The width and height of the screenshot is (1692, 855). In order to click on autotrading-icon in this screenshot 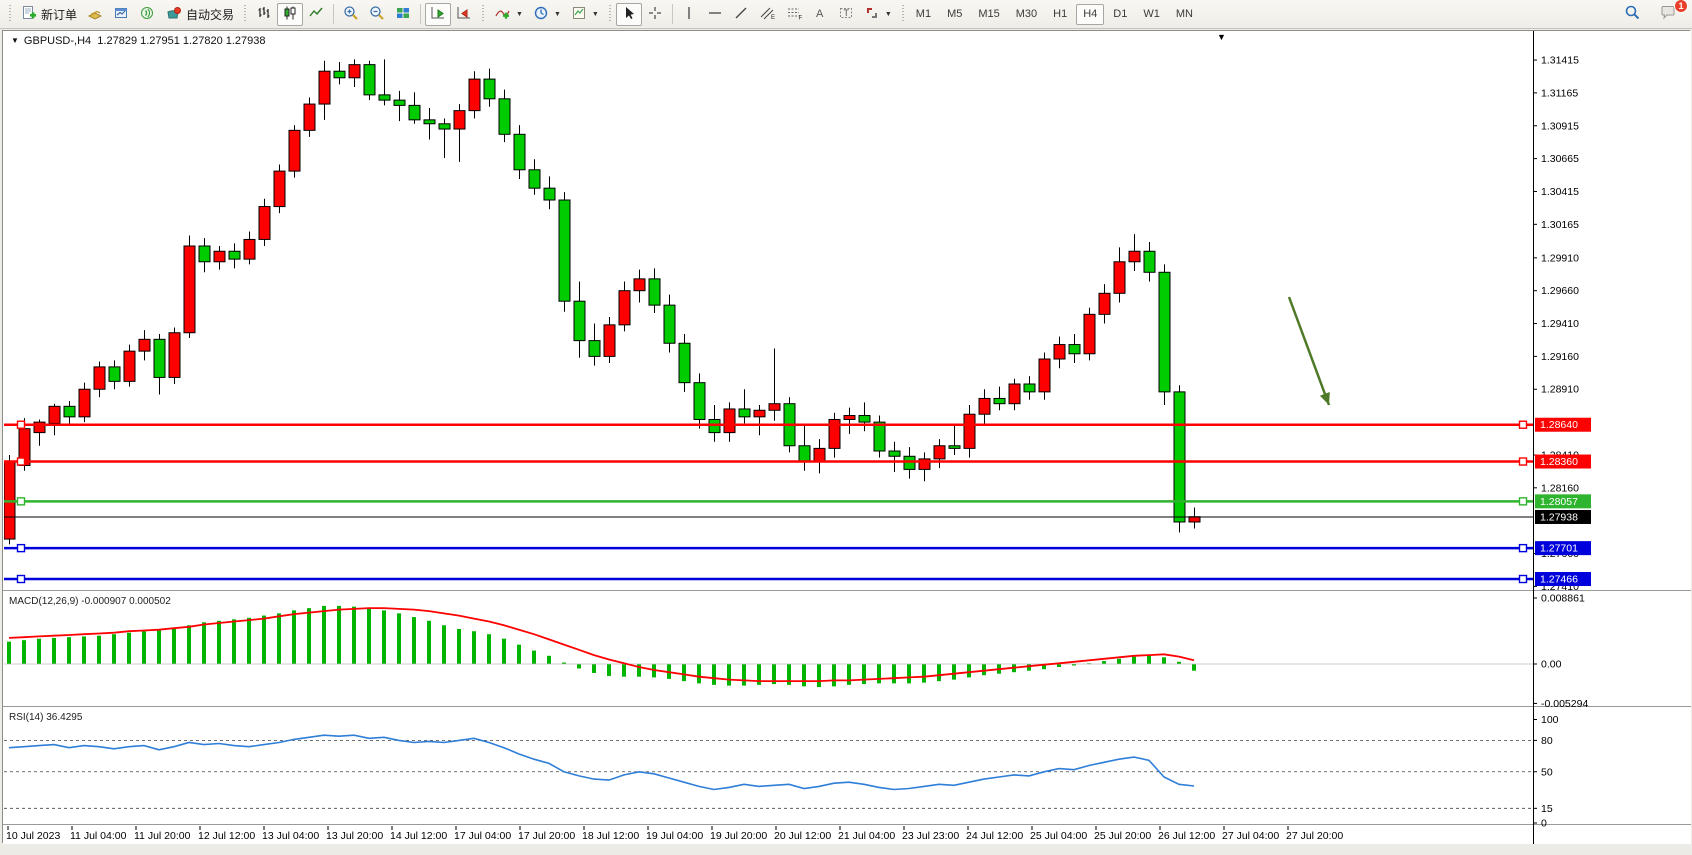, I will do `click(173, 14)`.